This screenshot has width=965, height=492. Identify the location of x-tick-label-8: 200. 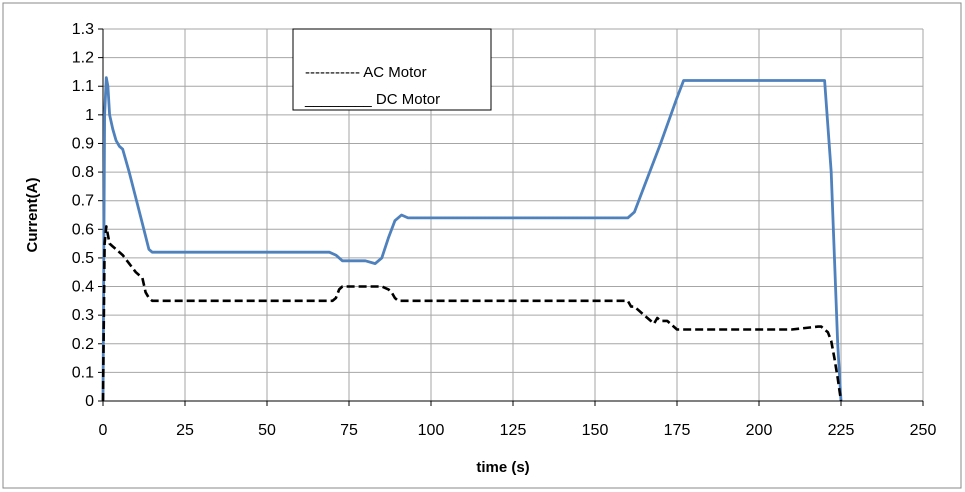
(759, 430).